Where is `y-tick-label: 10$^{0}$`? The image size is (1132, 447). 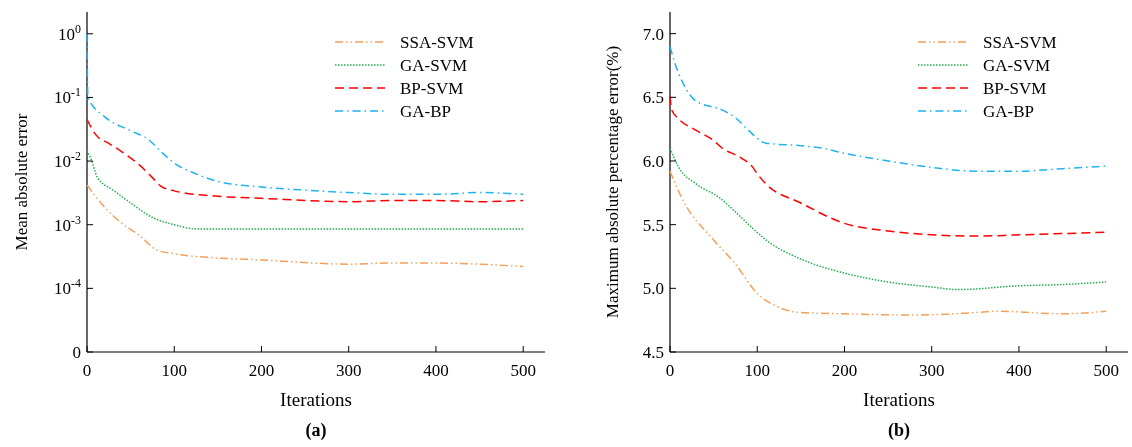 y-tick-label: 10$^{0}$ is located at coordinates (70, 32).